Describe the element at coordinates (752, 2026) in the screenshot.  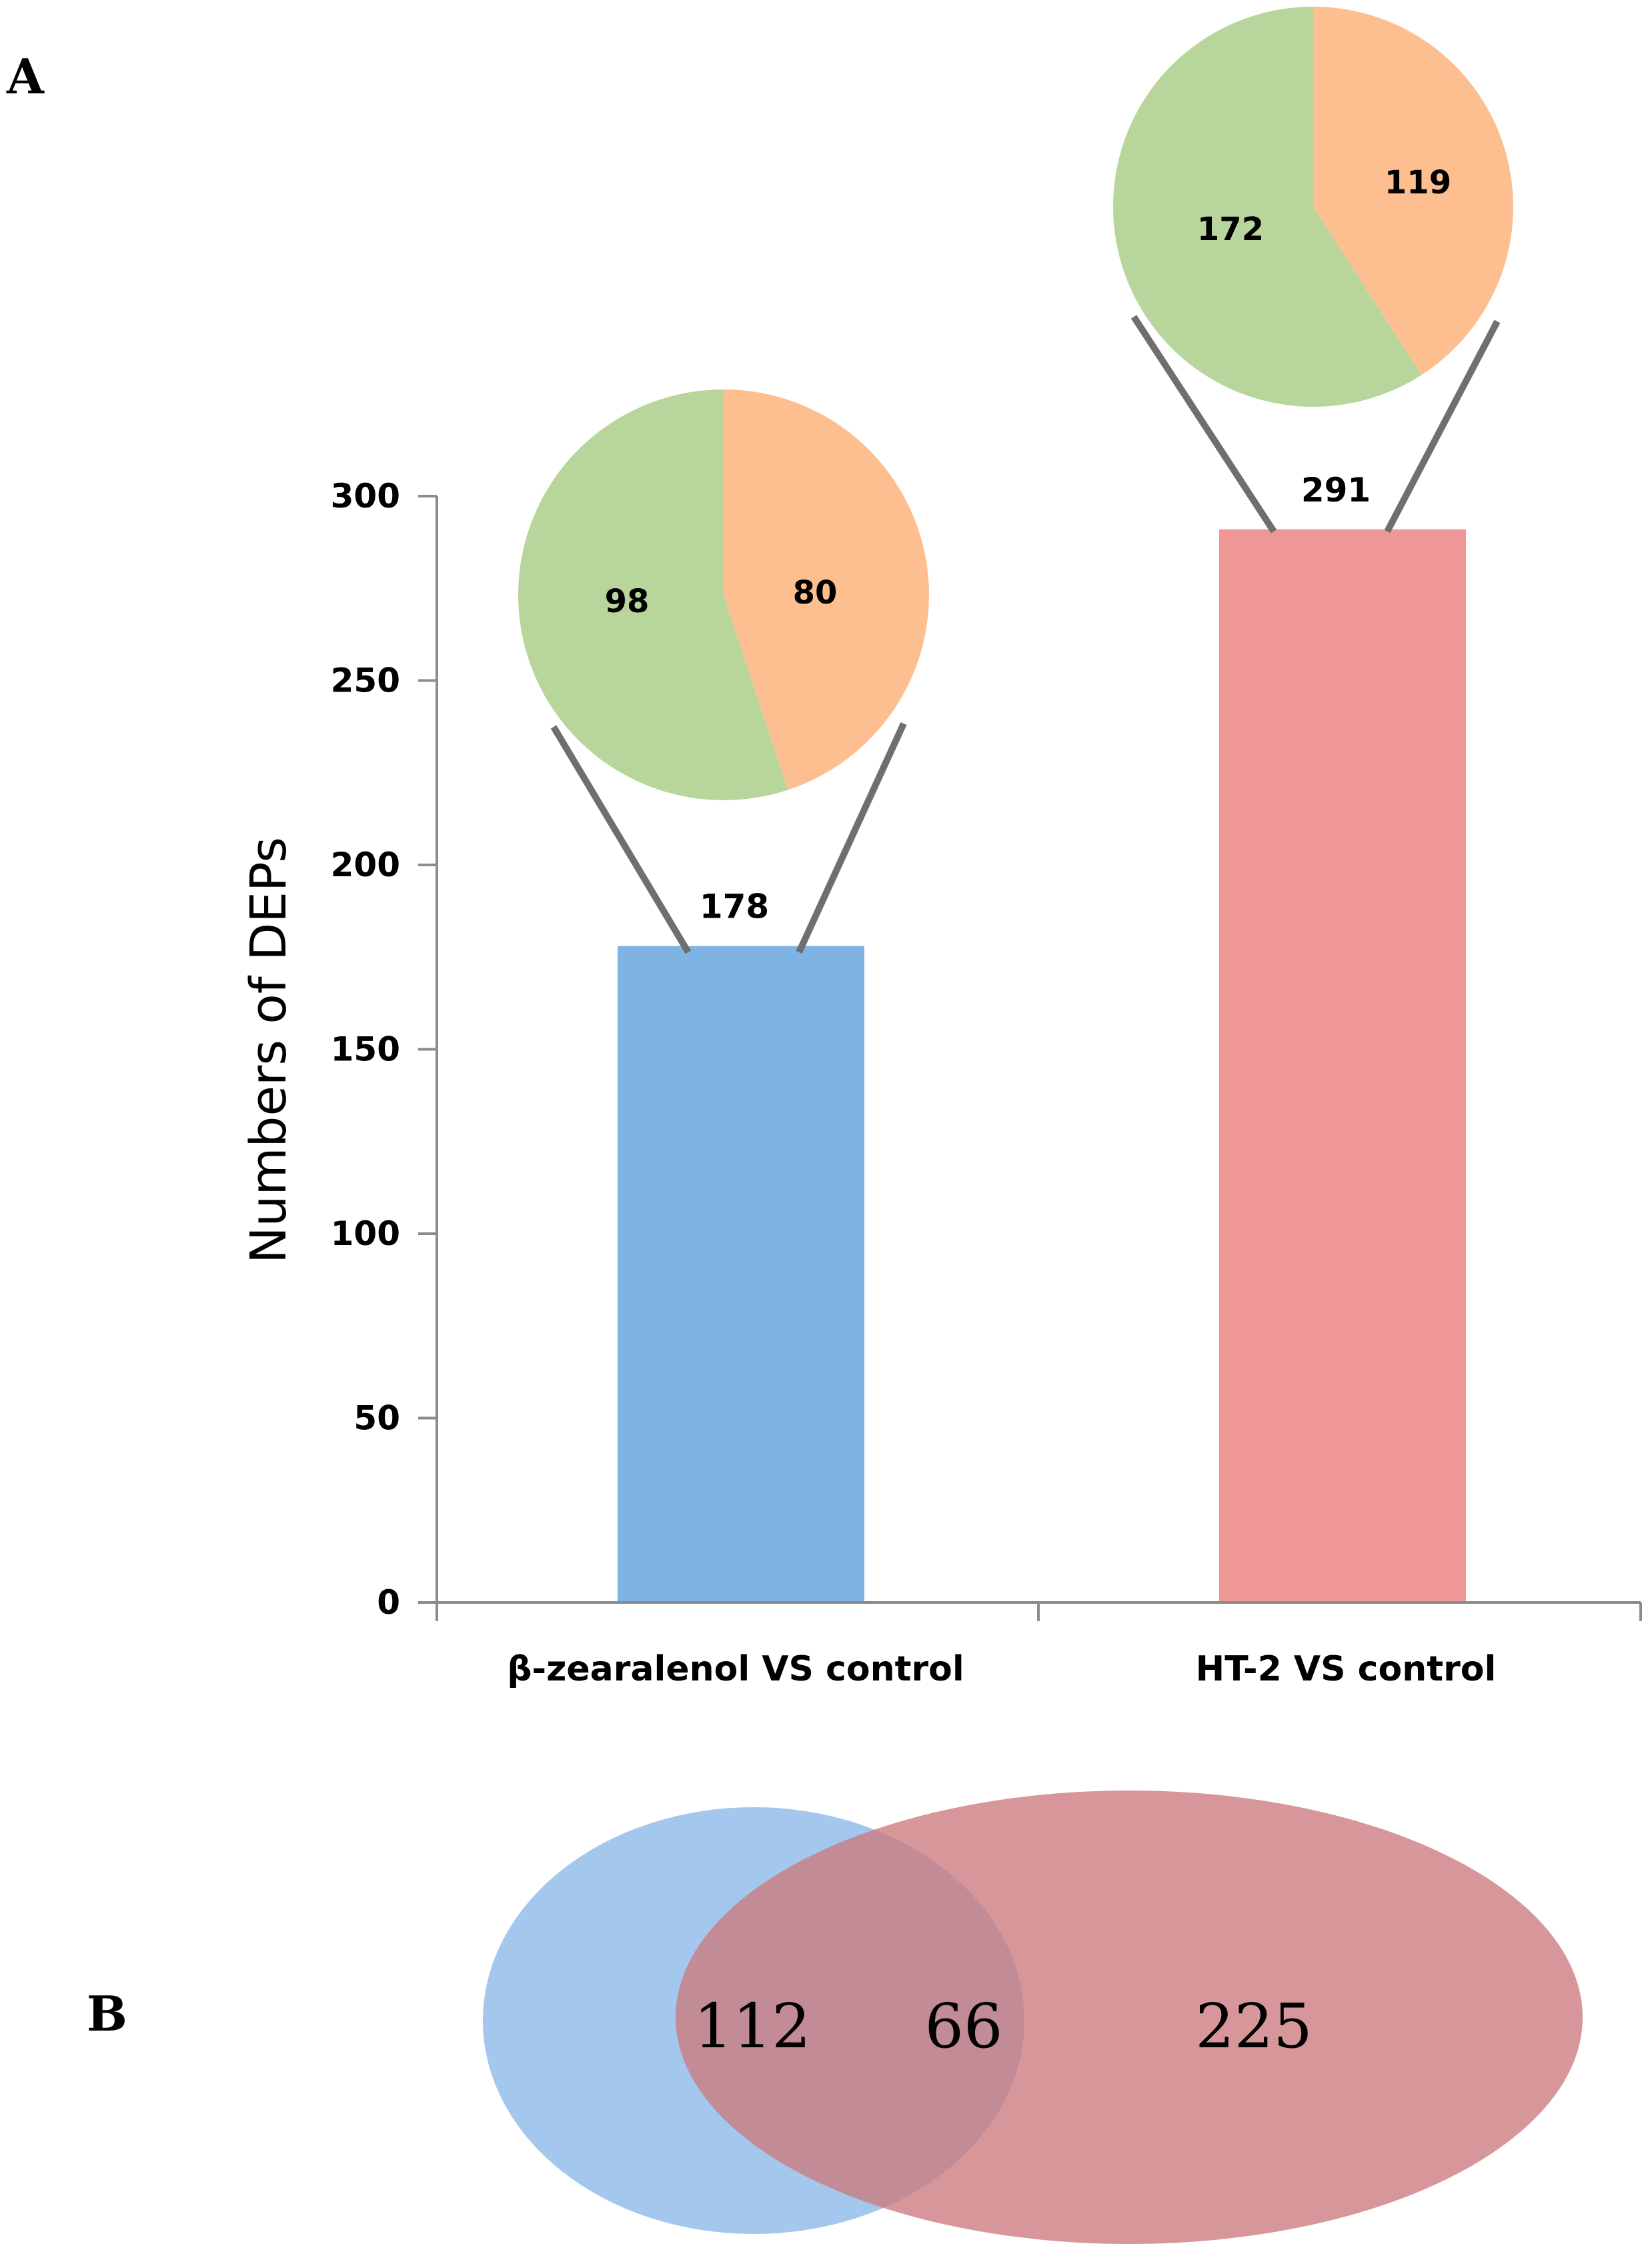
I see `venn-count-label: 112` at that location.